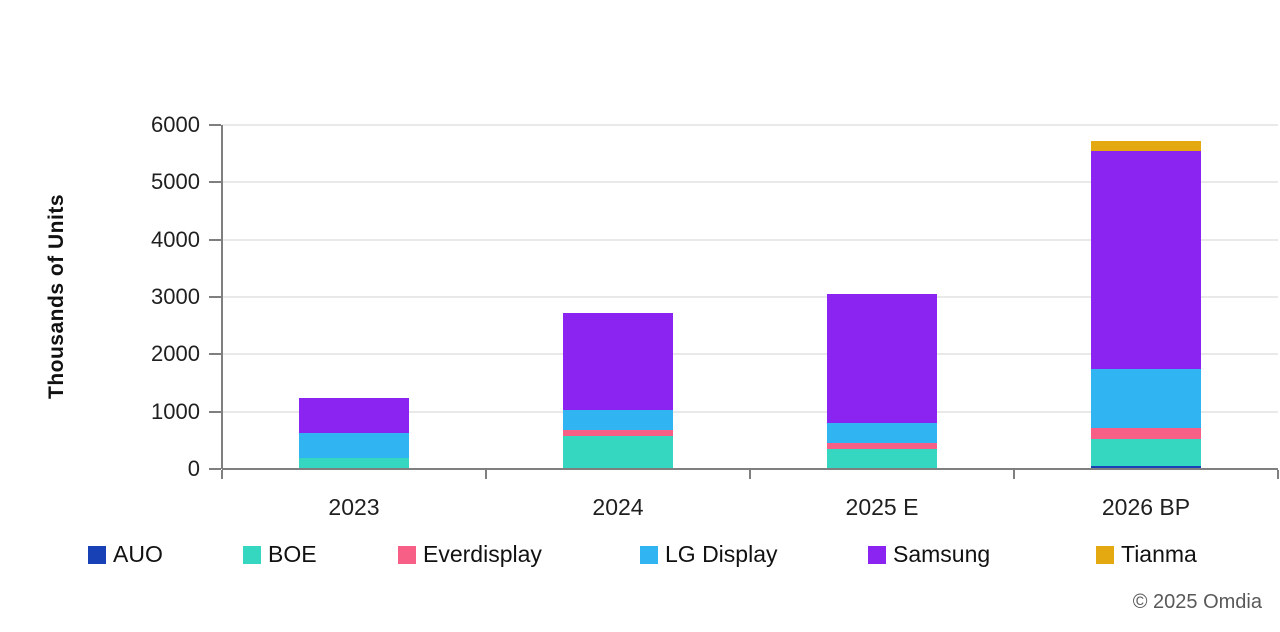  What do you see at coordinates (354, 463) in the screenshot?
I see `bar-segment-boe-2023` at bounding box center [354, 463].